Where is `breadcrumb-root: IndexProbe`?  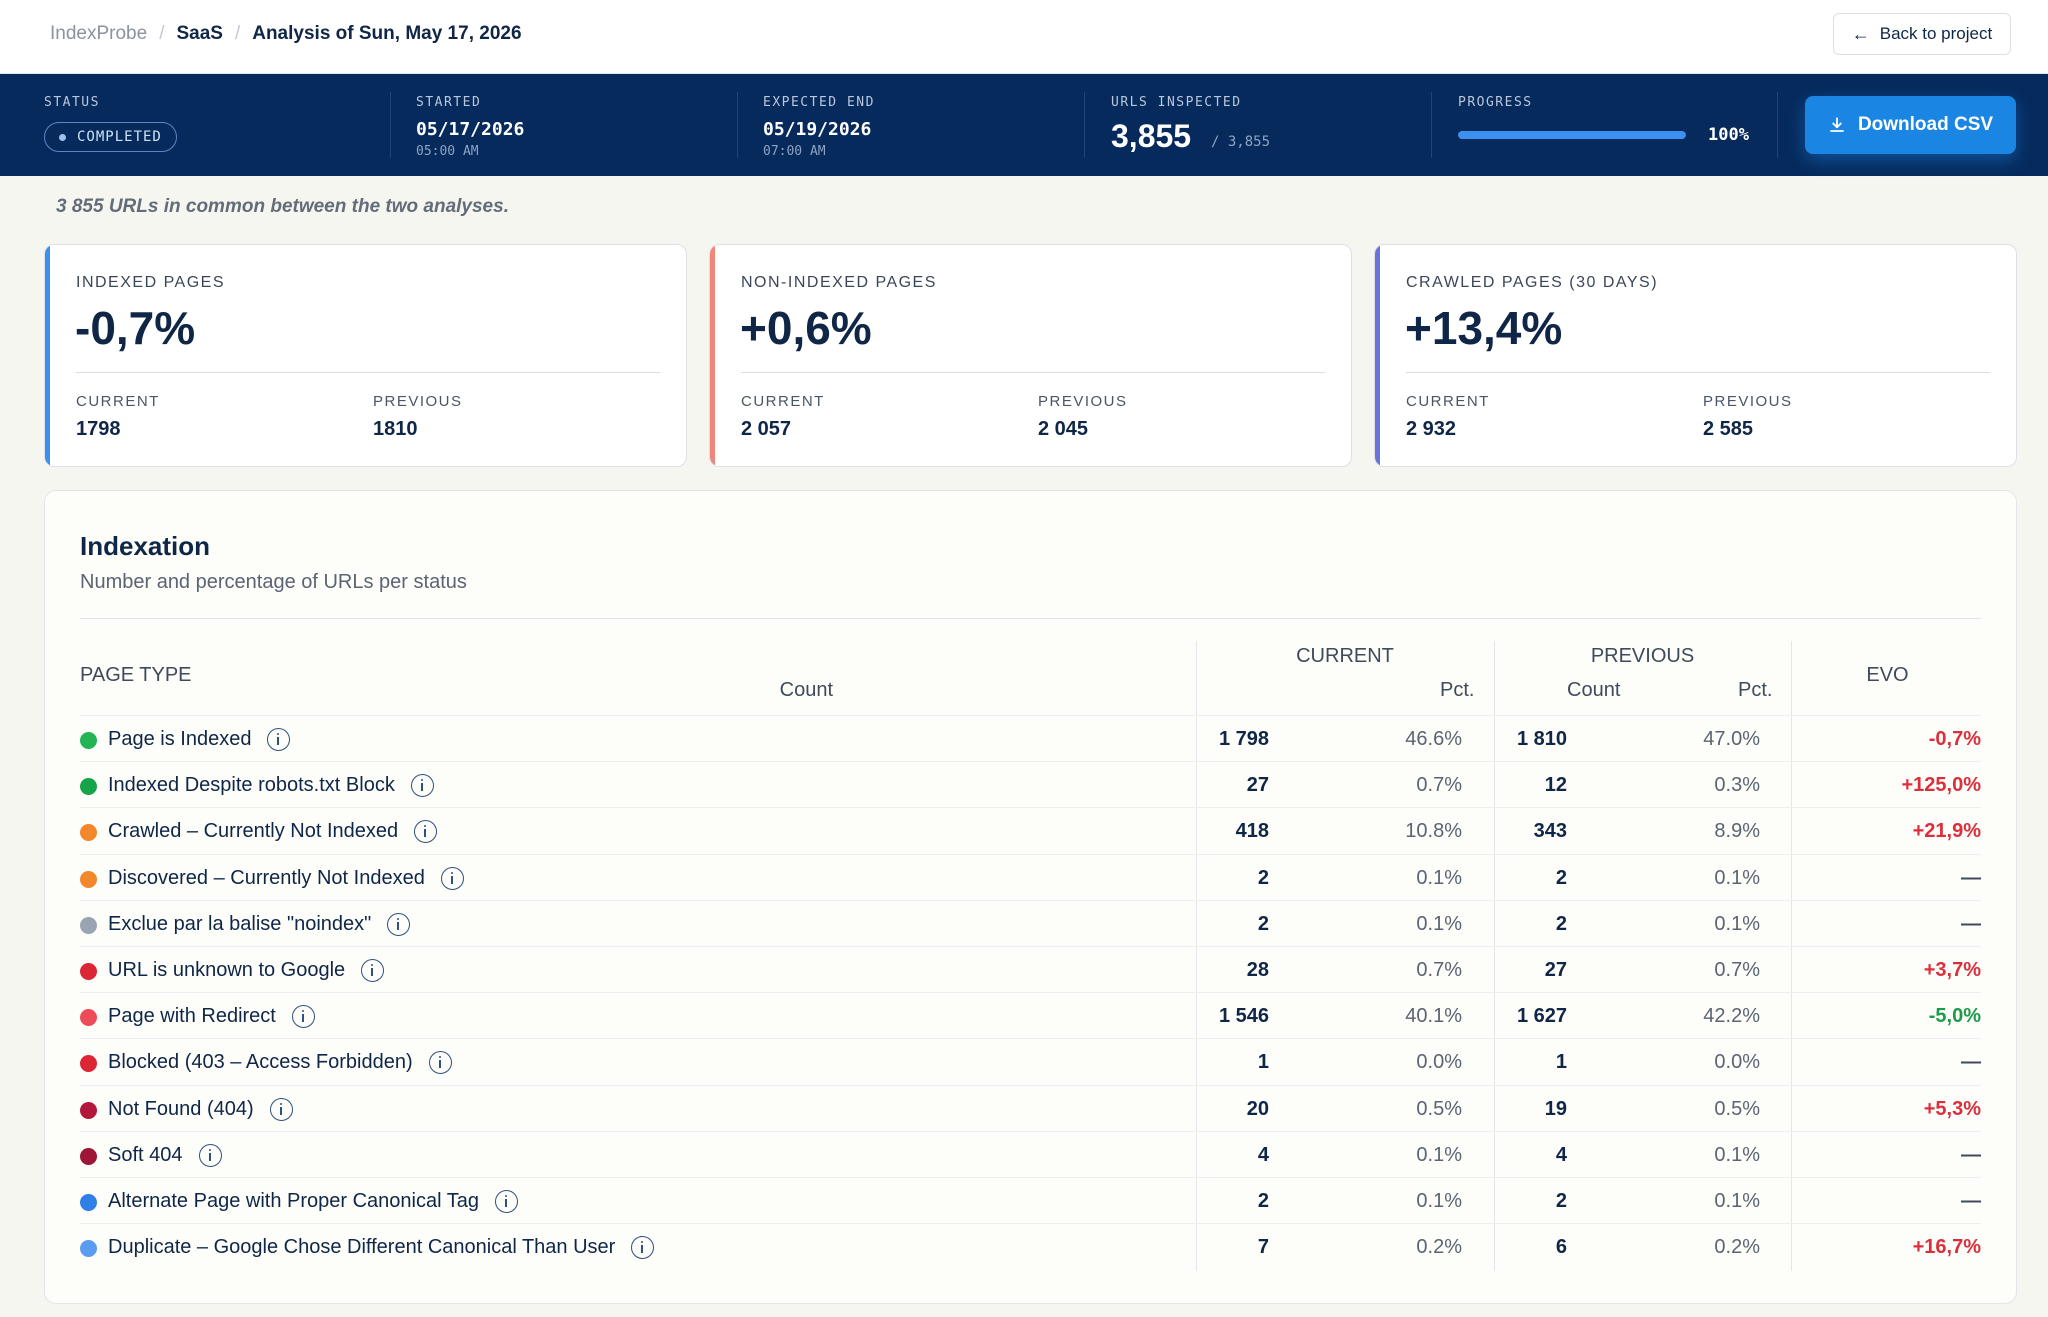 breadcrumb-root: IndexProbe is located at coordinates (99, 33).